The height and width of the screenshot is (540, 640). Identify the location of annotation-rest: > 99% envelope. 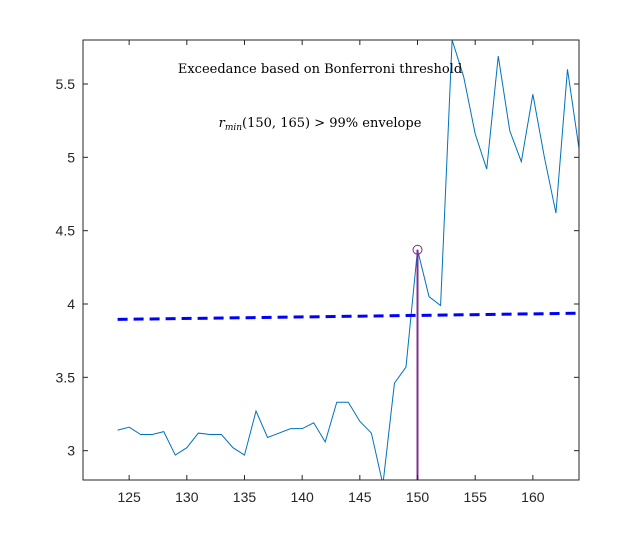
(366, 123).